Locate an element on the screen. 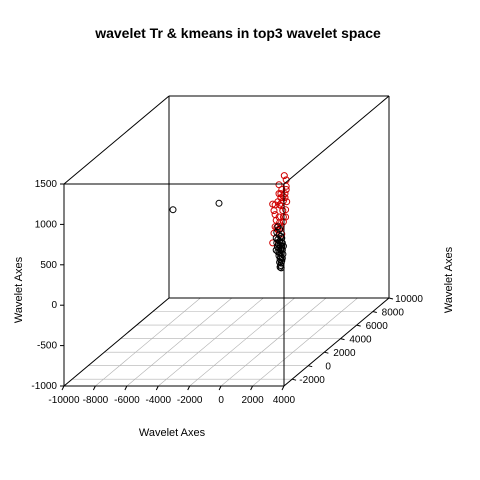  y-tick-label: 2000 is located at coordinates (344, 353).